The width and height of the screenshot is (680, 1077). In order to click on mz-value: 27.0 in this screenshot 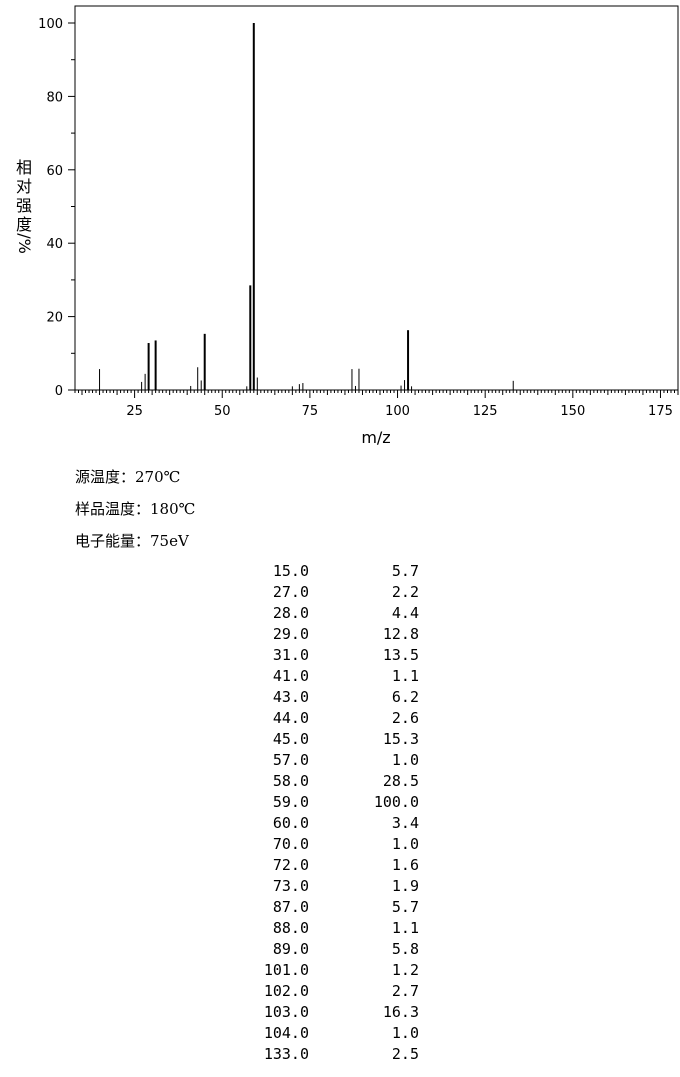, I will do `click(290, 592)`.